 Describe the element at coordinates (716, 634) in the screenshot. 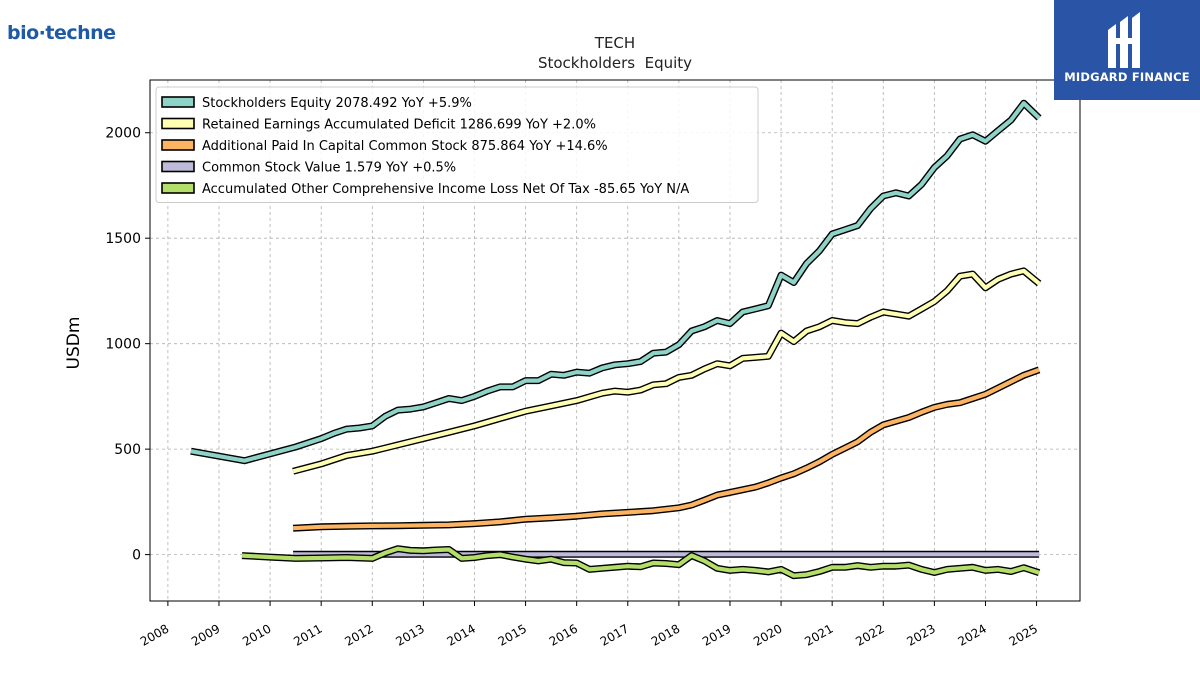

I see `x-tick-label: 2019` at that location.